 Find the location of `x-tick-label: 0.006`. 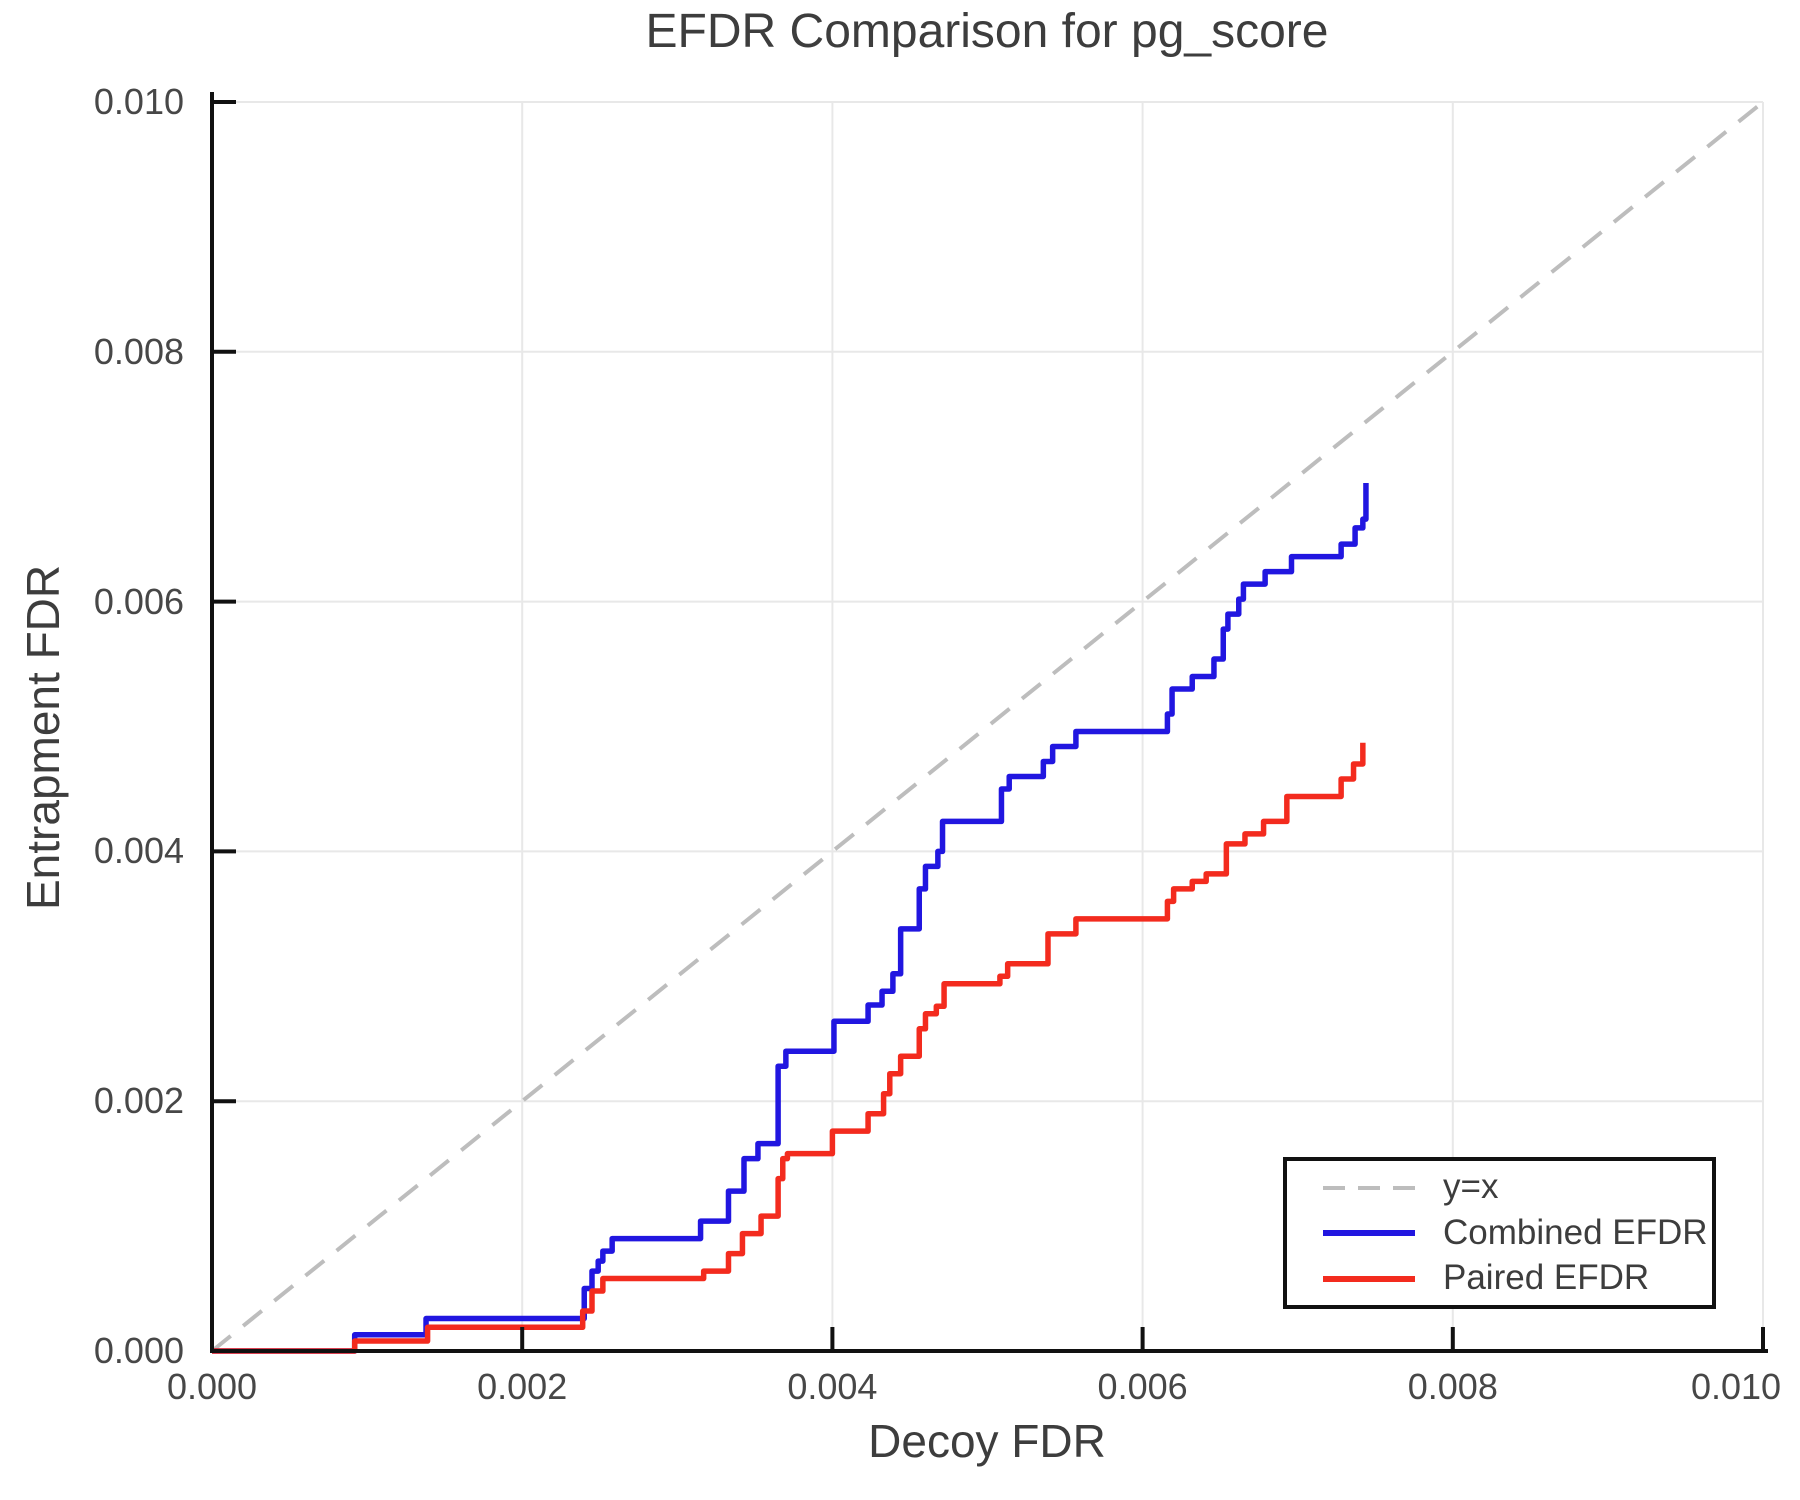

x-tick-label: 0.006 is located at coordinates (1142, 1386).